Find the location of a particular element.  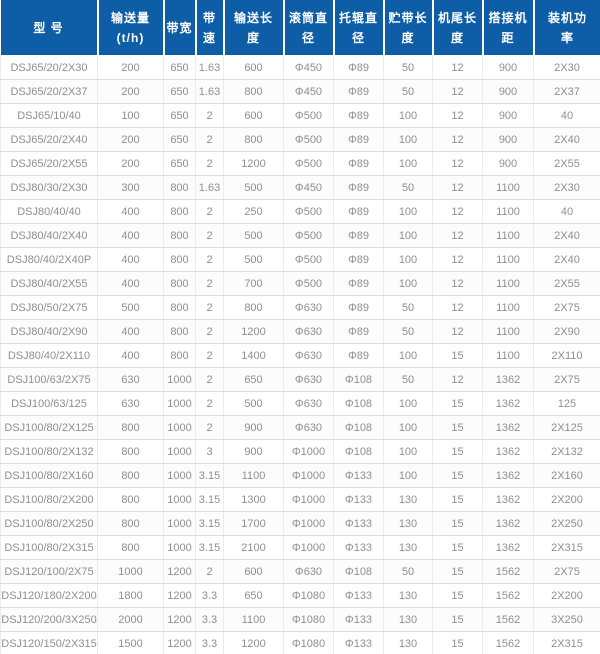

cell-capacity: 1500 is located at coordinates (130, 642).